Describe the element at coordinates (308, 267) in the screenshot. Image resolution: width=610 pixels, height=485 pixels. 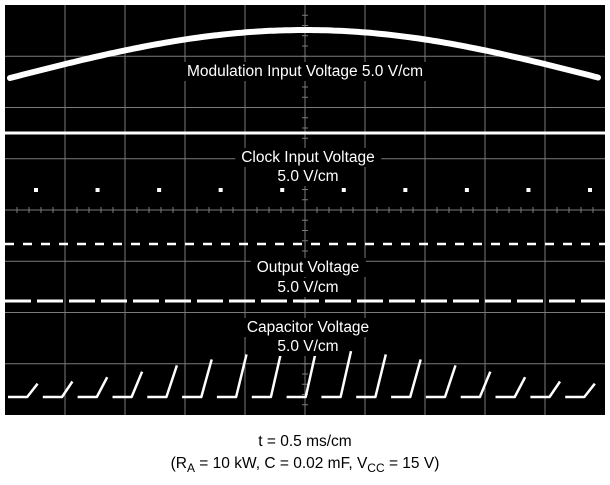
I see `output-trace-label-line1: Output Voltage` at that location.